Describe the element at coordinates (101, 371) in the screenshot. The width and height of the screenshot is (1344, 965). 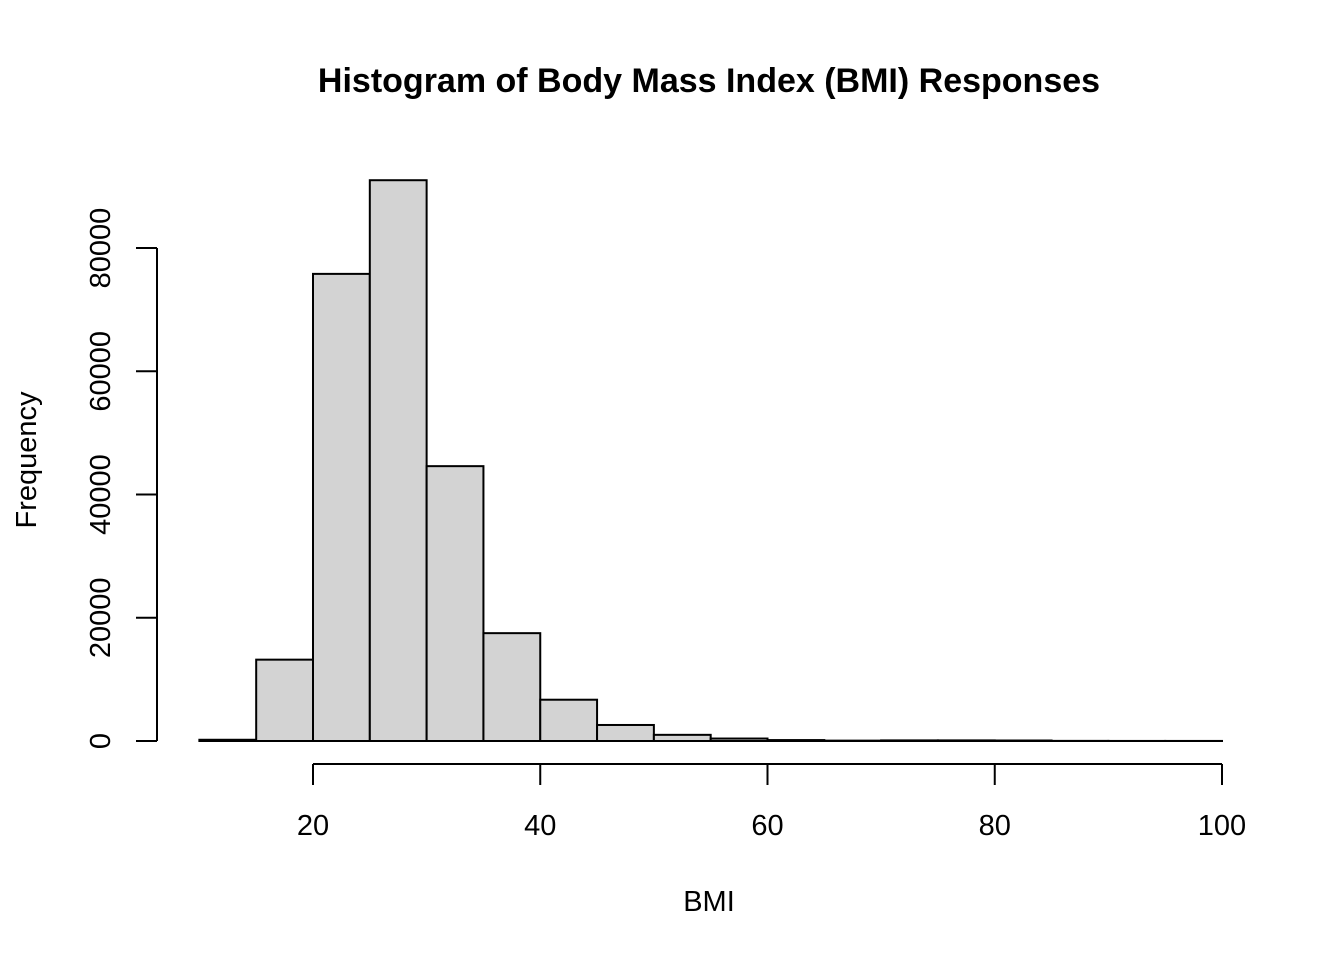
I see `y-tick-label-60000: 60000` at that location.